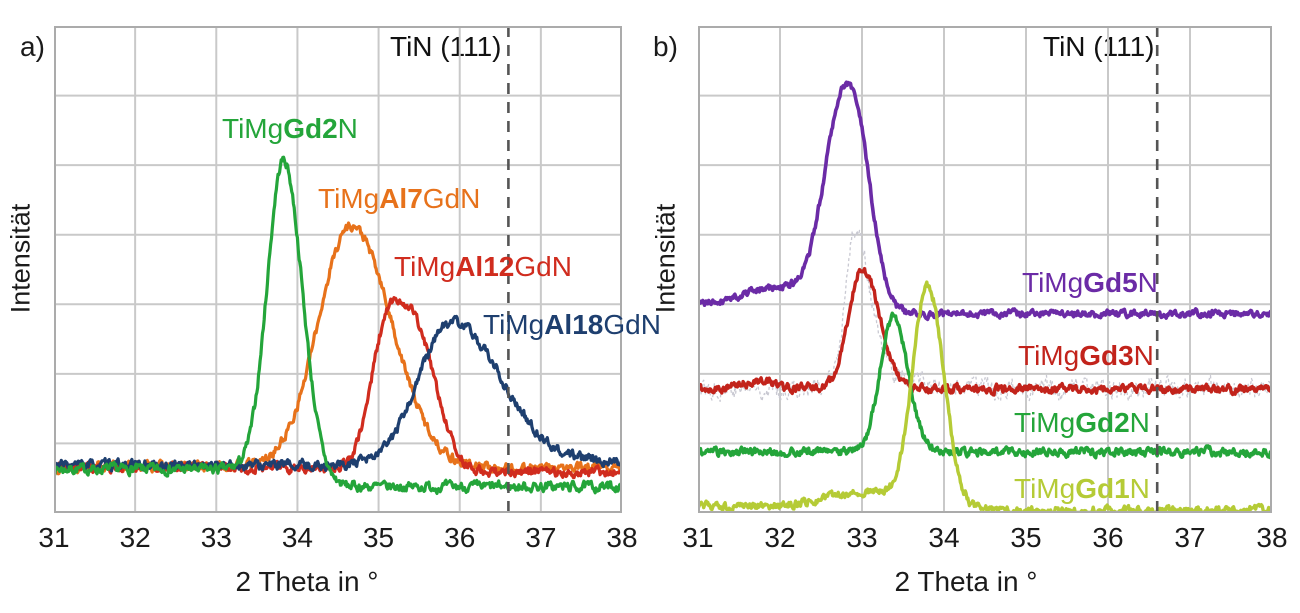 This screenshot has width=1300, height=613. What do you see at coordinates (966, 581) in the screenshot?
I see `panel-b-x-axis-title: 2 Theta in °` at bounding box center [966, 581].